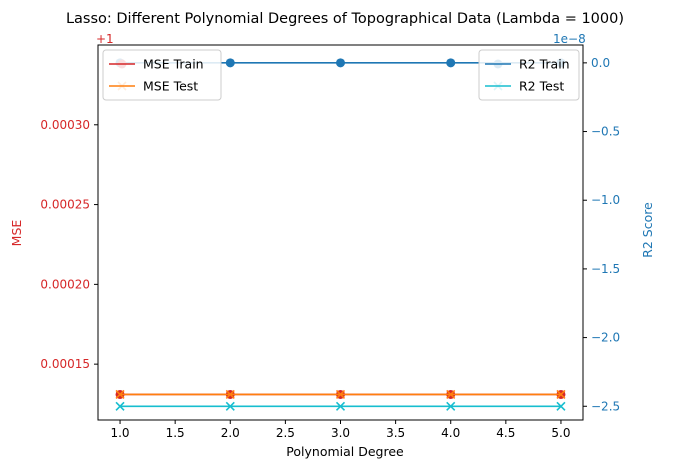  Describe the element at coordinates (65, 364) in the screenshot. I see `left-y-tick-label: 0.00015` at that location.